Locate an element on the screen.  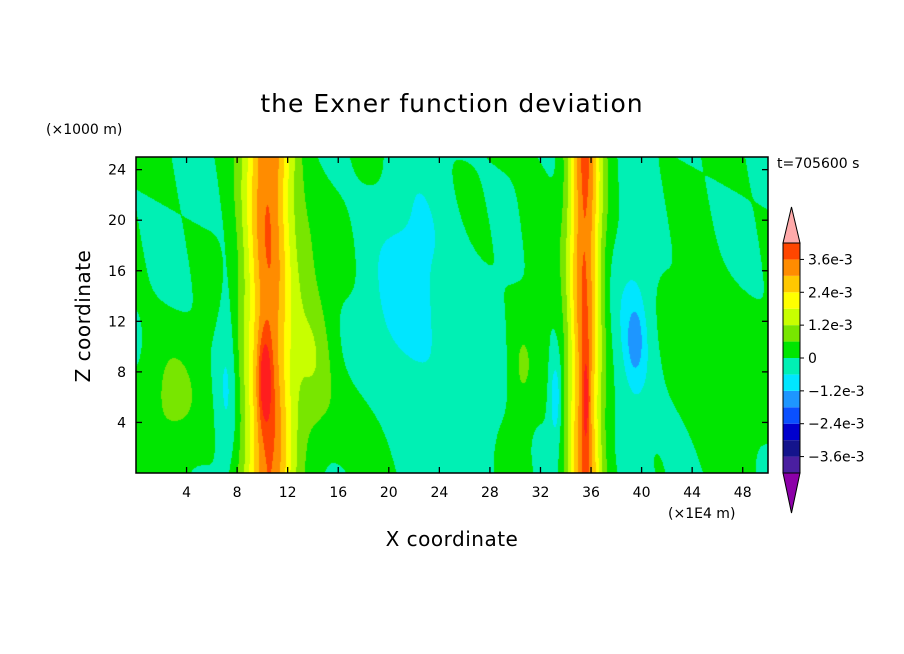
colorbar-label: 1.2e-3 is located at coordinates (830, 326).